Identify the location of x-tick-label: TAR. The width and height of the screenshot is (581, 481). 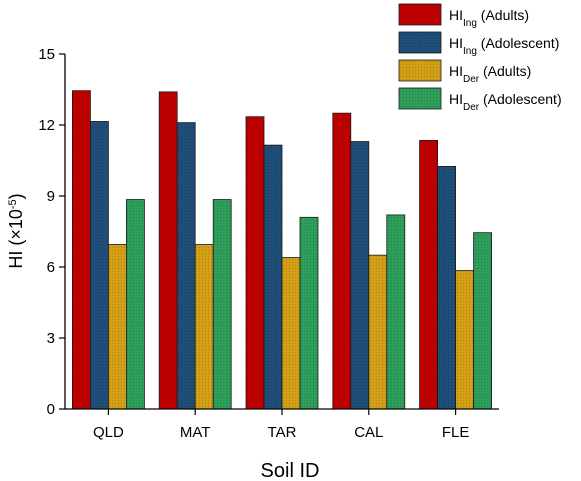
(282, 432).